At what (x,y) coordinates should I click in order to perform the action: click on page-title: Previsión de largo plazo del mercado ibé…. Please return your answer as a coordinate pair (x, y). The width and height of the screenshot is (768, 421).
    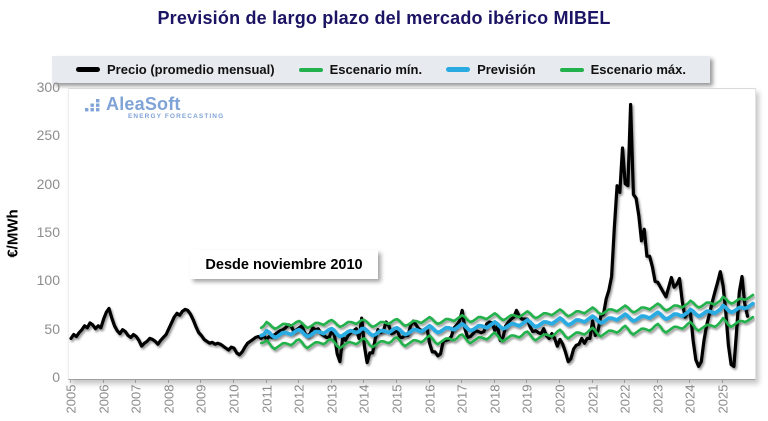
    Looking at the image, I should click on (384, 18).